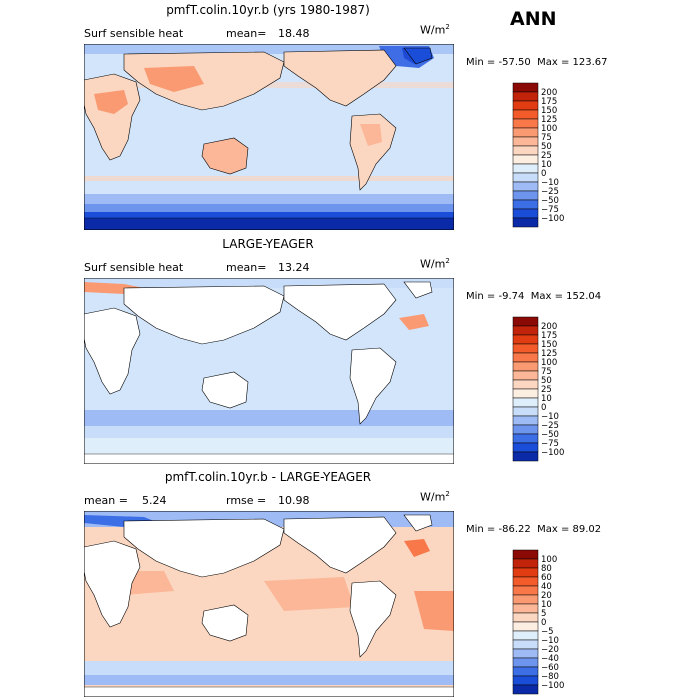 Image resolution: width=700 pixels, height=700 pixels. What do you see at coordinates (435, 264) in the screenshot?
I see `panel-2-units: W/m2` at bounding box center [435, 264].